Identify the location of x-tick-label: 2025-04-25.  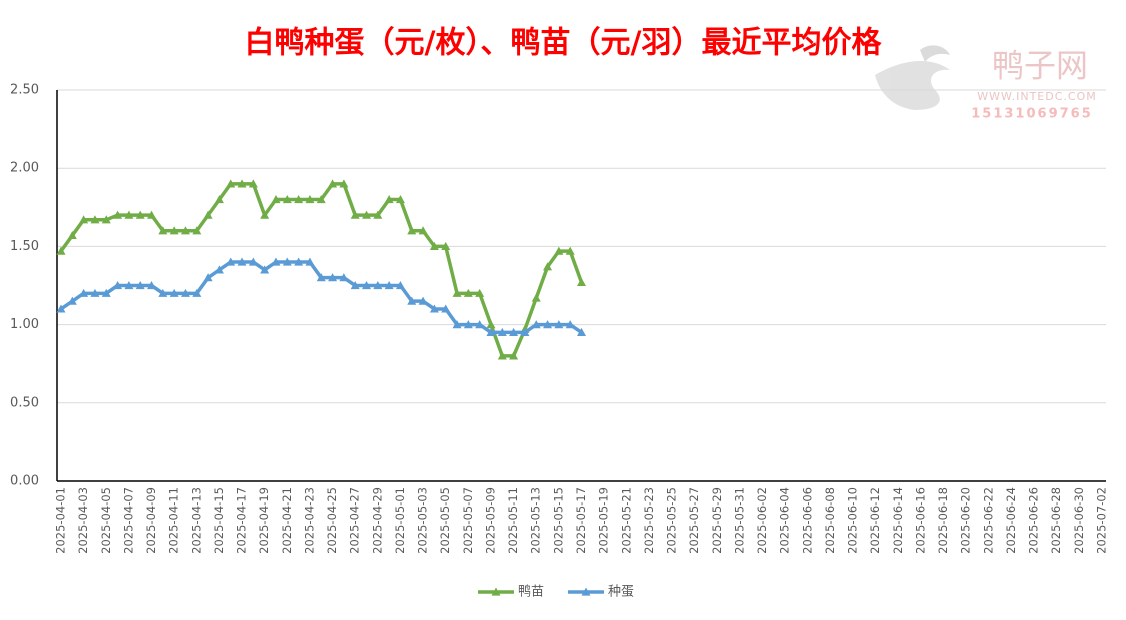
(332, 520).